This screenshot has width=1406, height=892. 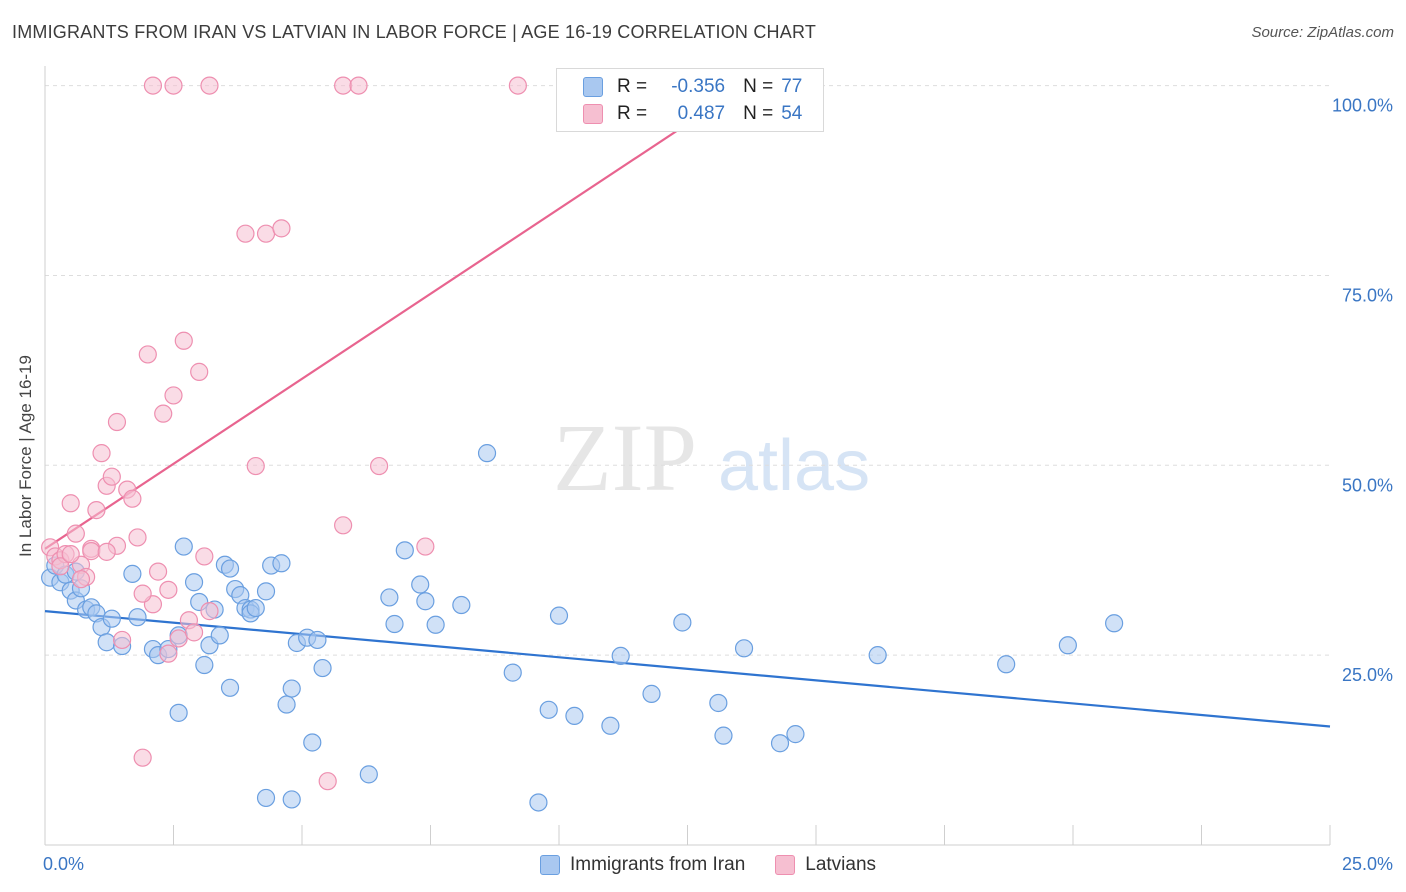 I want to click on x-tick-label: 0.0%, so click(x=63, y=864).